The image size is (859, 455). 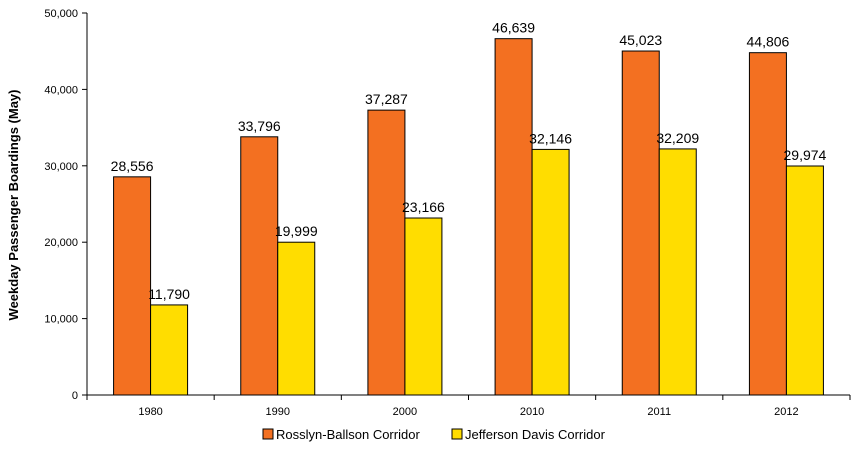 What do you see at coordinates (535, 434) in the screenshot?
I see `legend-label: Jefferson Davis Corridor` at bounding box center [535, 434].